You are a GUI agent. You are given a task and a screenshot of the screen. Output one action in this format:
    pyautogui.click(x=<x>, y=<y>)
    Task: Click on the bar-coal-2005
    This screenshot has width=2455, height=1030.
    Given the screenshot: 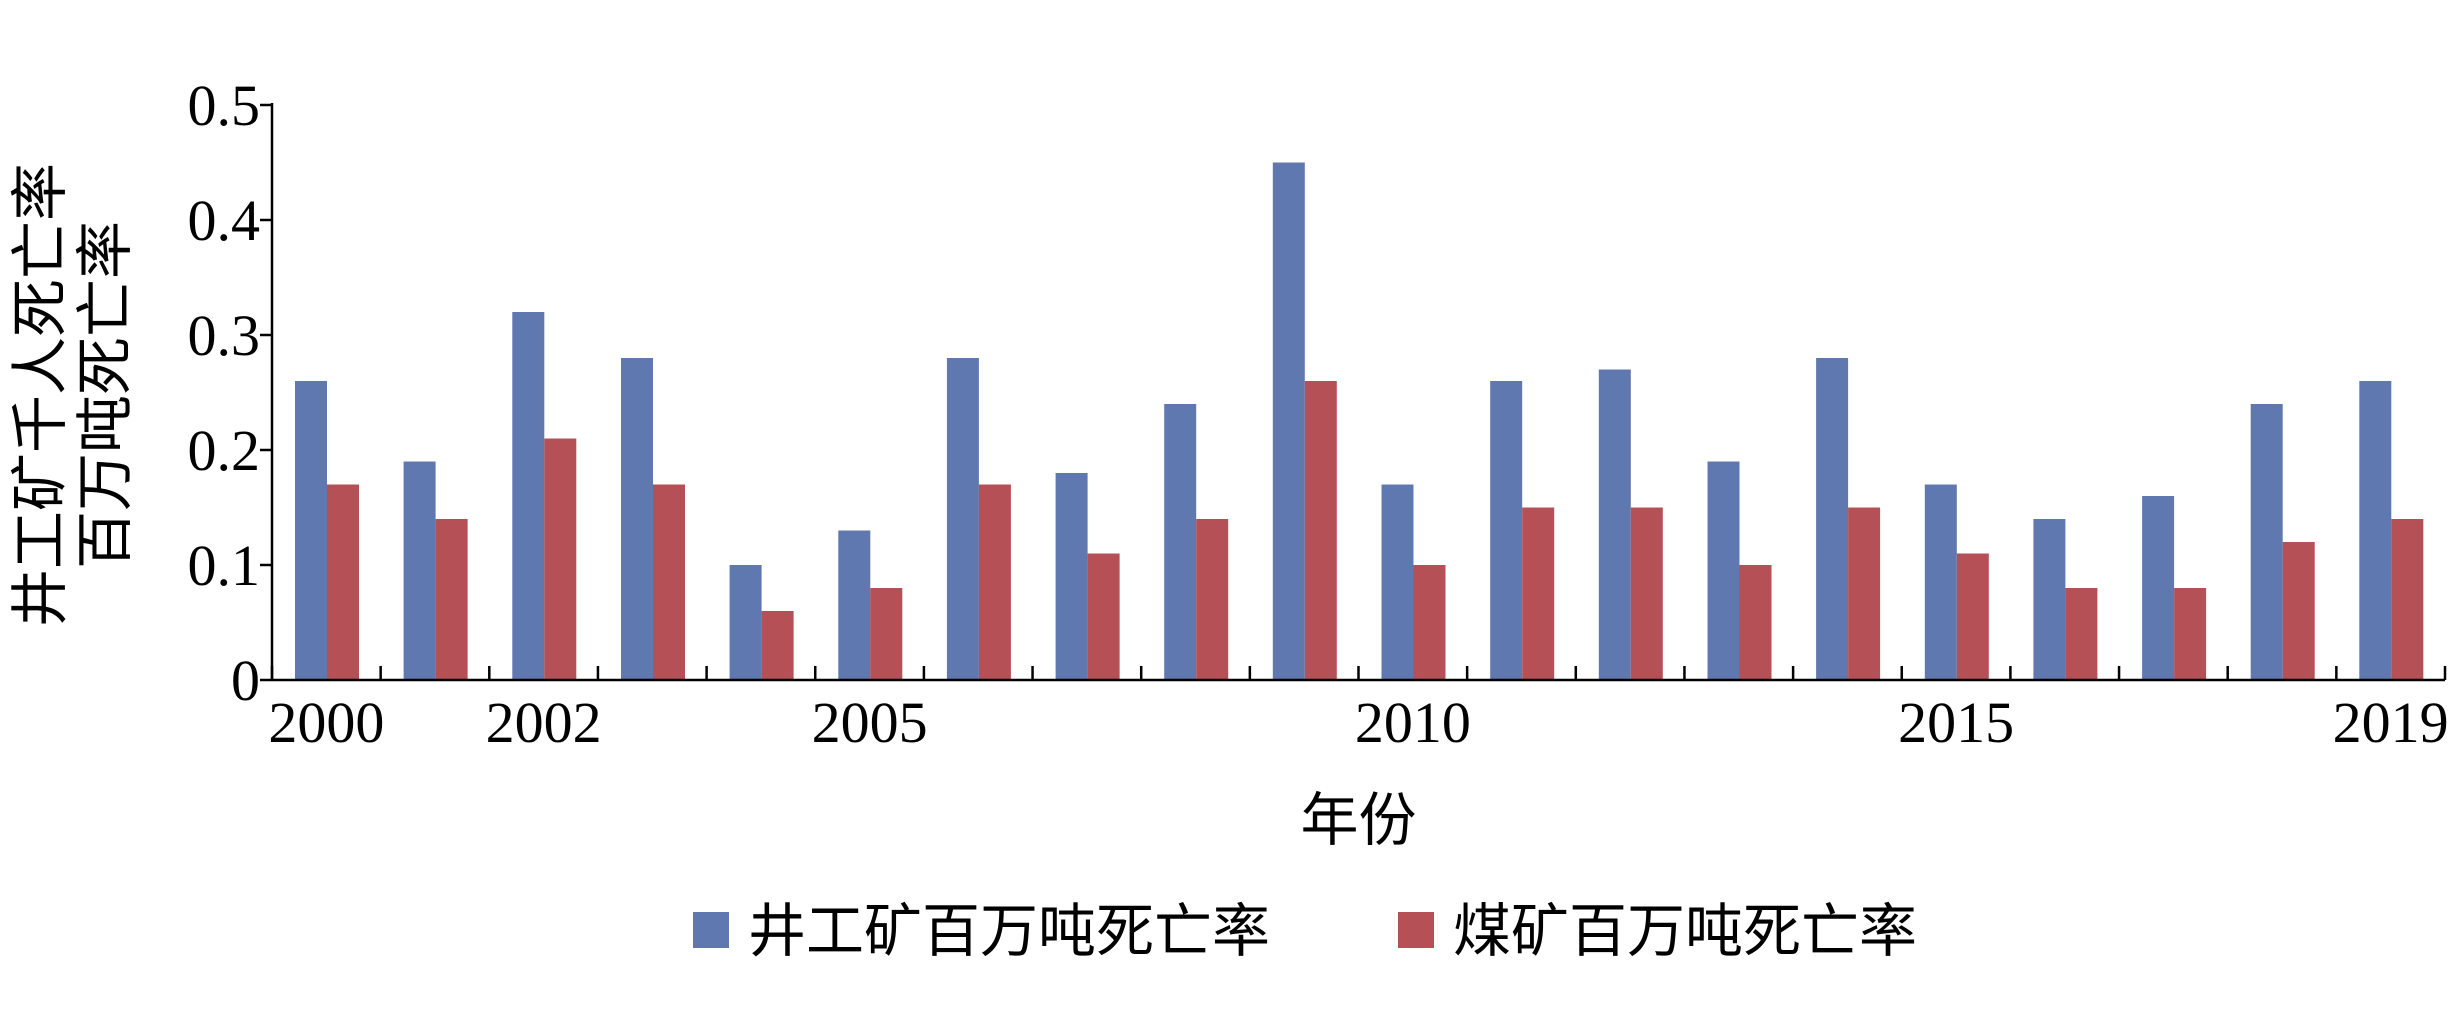 What is the action you would take?
    pyautogui.click(x=886, y=634)
    